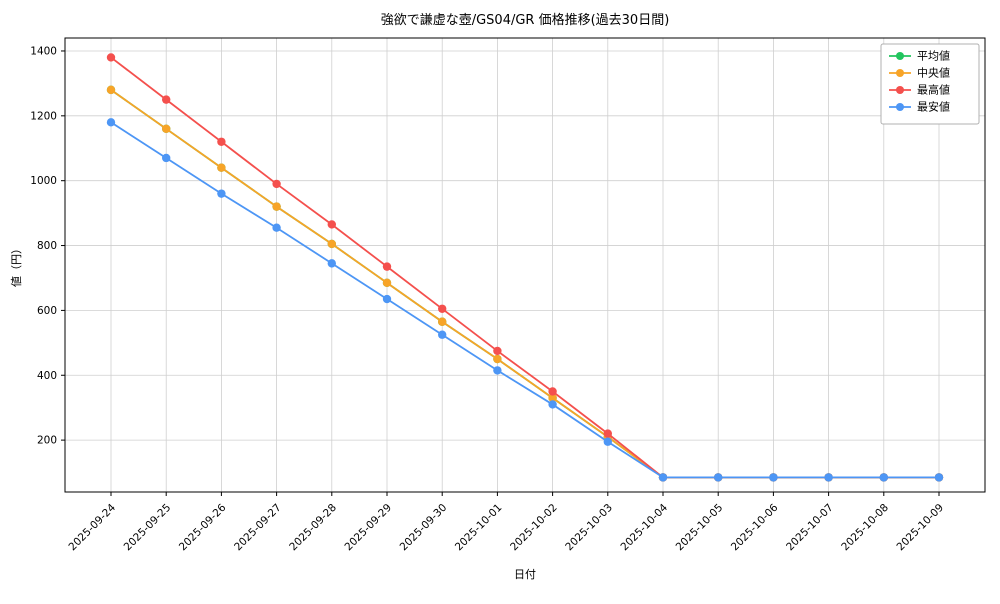 Image resolution: width=1000 pixels, height=604 pixels. What do you see at coordinates (933, 107) in the screenshot?
I see `legend-label: 最安値` at bounding box center [933, 107].